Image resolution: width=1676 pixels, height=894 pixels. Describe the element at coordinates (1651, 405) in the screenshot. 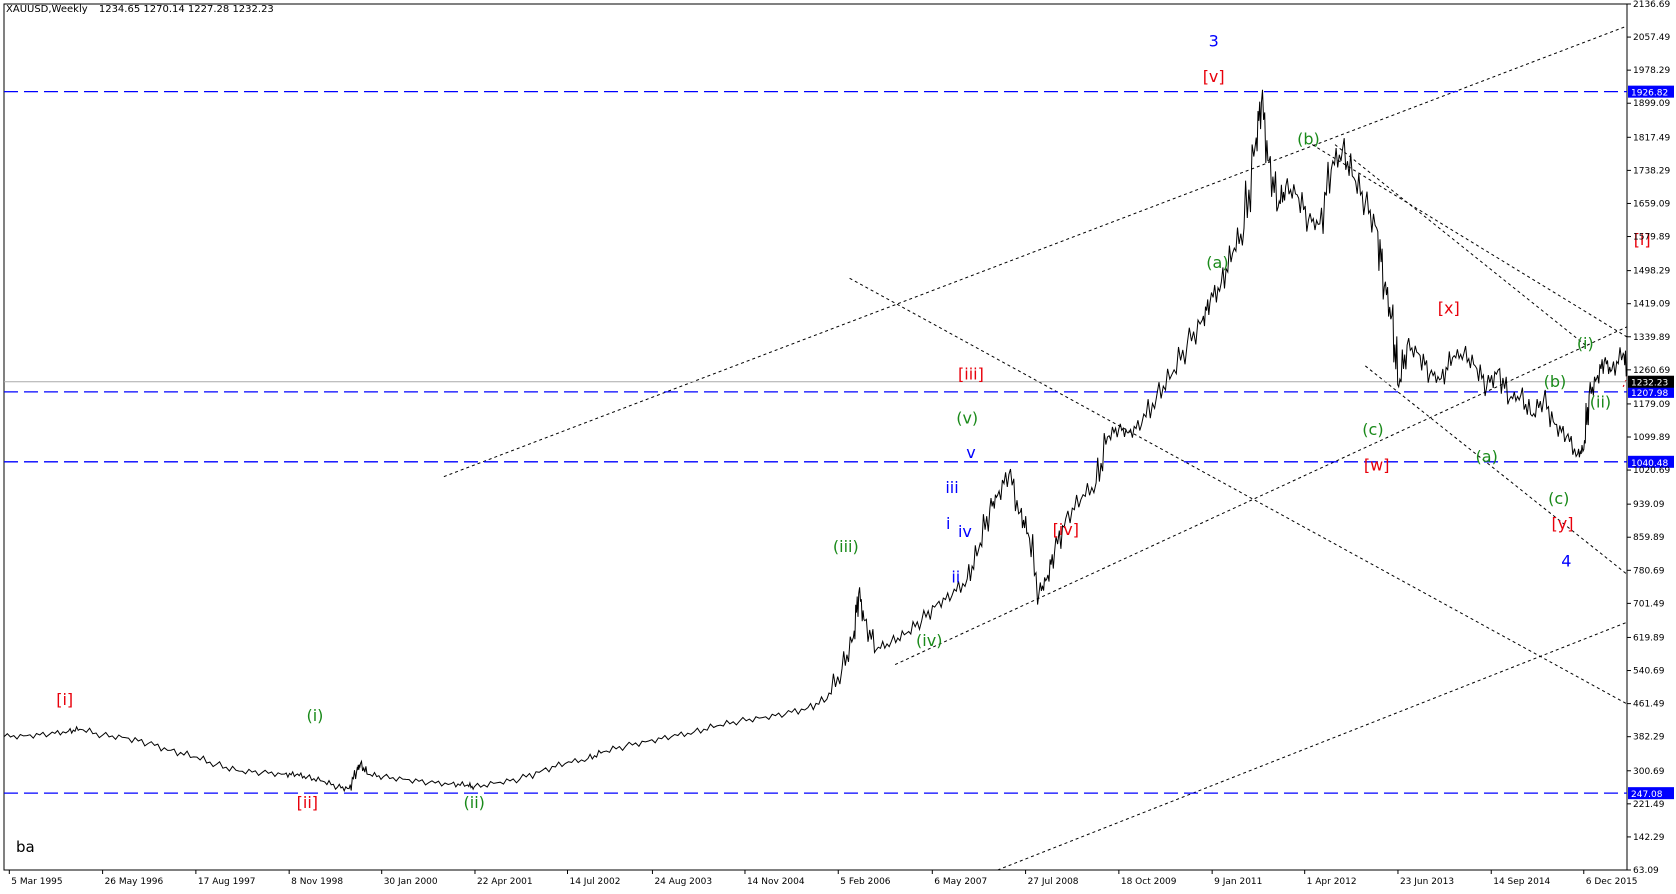

I see `y-tick-label: 1179.09` at that location.